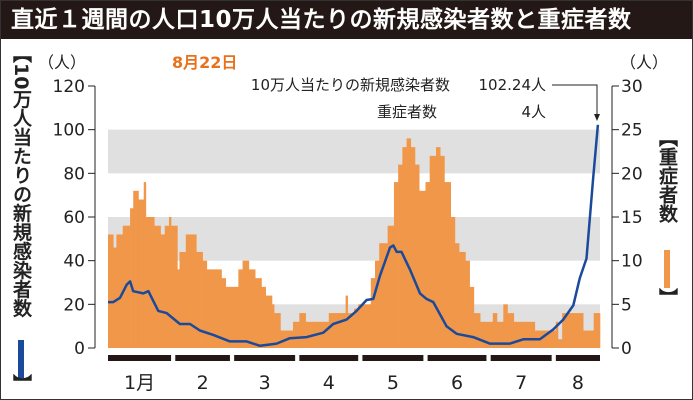 The image size is (693, 400). What do you see at coordinates (575, 100) in the screenshot?
I see `annotation-leader-line` at bounding box center [575, 100].